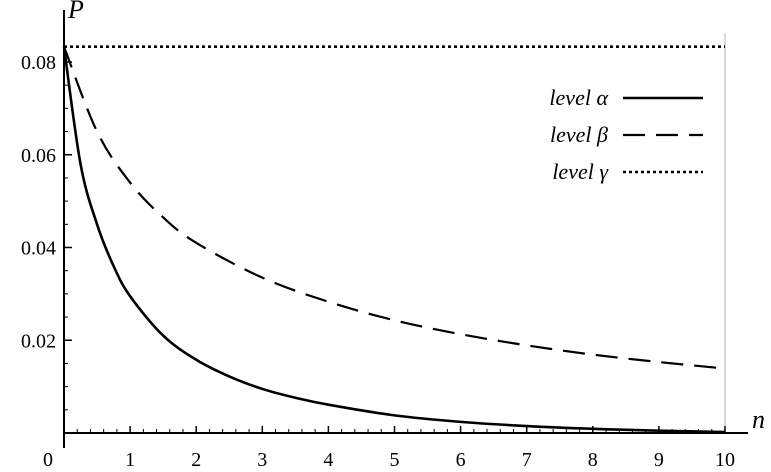 This screenshot has width=771, height=472. What do you see at coordinates (395, 460) in the screenshot?
I see `x-tick-label-5: 5` at bounding box center [395, 460].